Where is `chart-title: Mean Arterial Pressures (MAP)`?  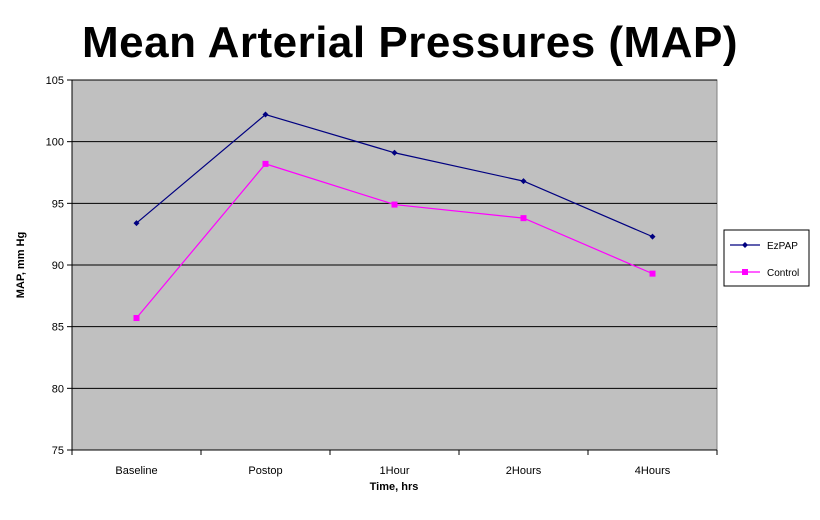
chart-title: Mean Arterial Pressures (MAP) is located at coordinates (410, 42).